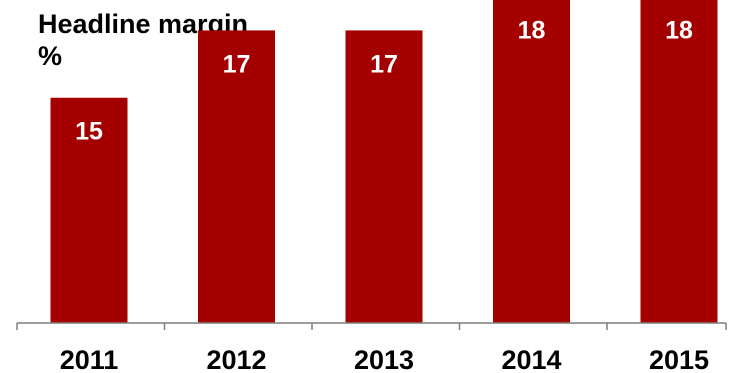 The height and width of the screenshot is (373, 732). What do you see at coordinates (384, 176) in the screenshot?
I see `bar-2013` at bounding box center [384, 176].